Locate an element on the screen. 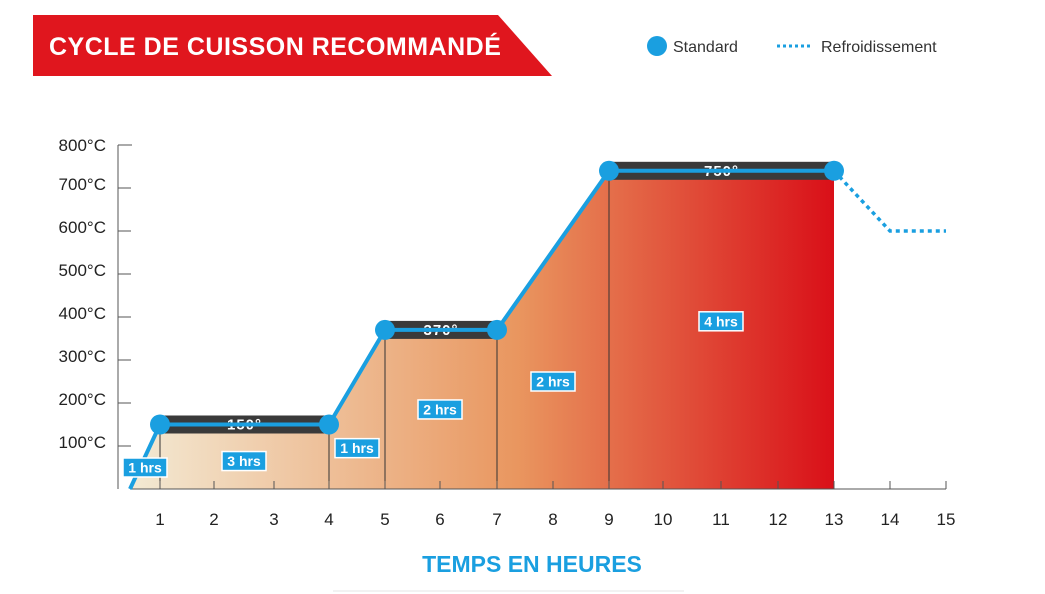 This screenshot has width=1045, height=594. y-tick-label-600: 600°C is located at coordinates (82, 227).